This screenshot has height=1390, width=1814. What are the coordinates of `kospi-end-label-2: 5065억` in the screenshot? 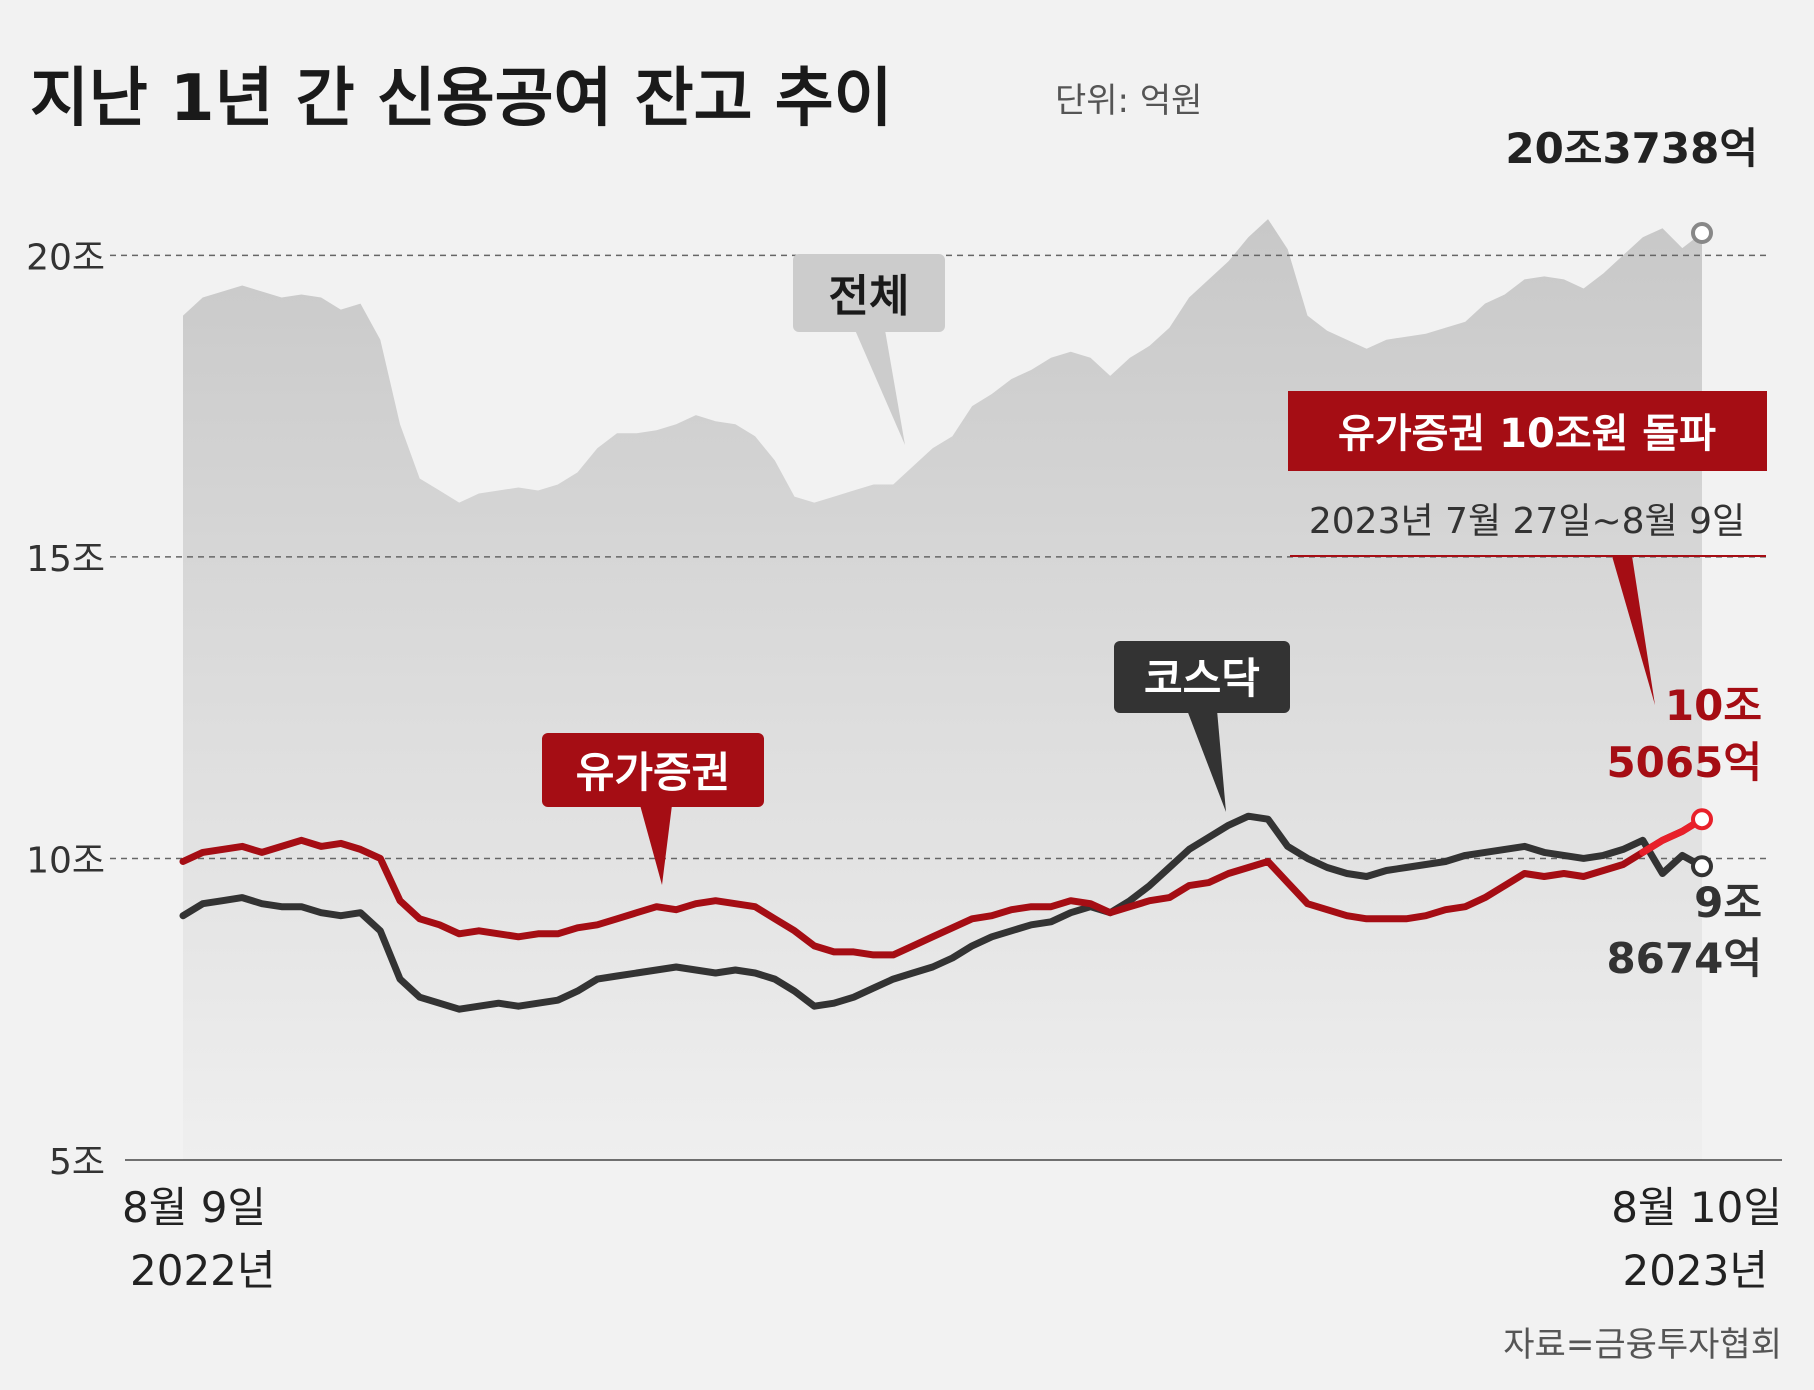 It's located at (1684, 762).